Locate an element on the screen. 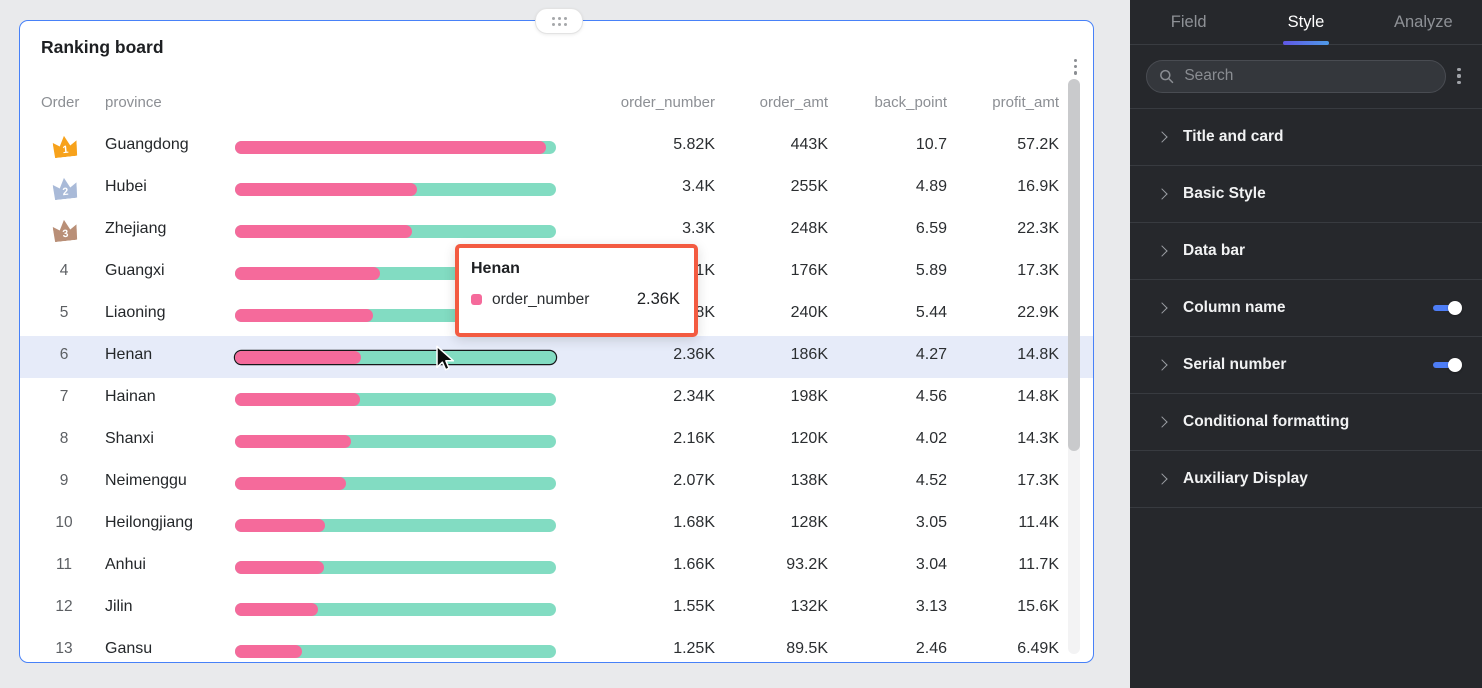 The height and width of the screenshot is (688, 1482). table-row: 7 Hainan 2.34K 198K 4.56 14.8K is located at coordinates (556, 399).